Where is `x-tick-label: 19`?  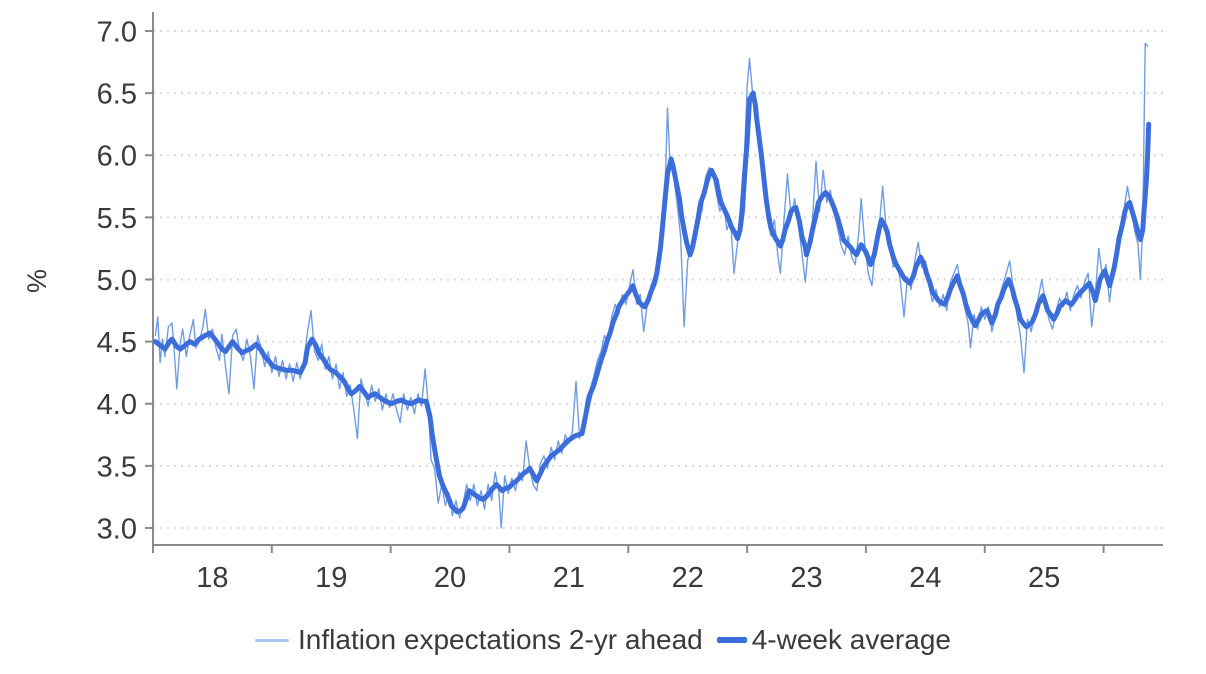
x-tick-label: 19 is located at coordinates (331, 578).